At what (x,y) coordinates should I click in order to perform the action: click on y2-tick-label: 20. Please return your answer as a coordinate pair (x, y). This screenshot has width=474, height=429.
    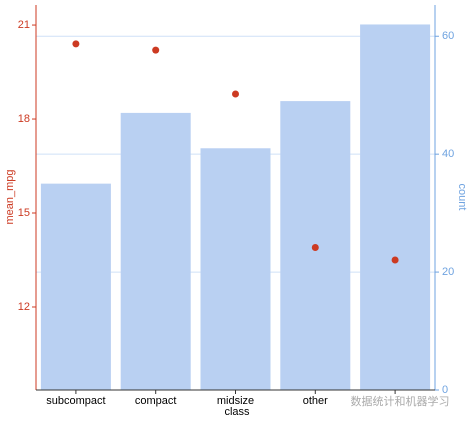
    Looking at the image, I should click on (448, 272).